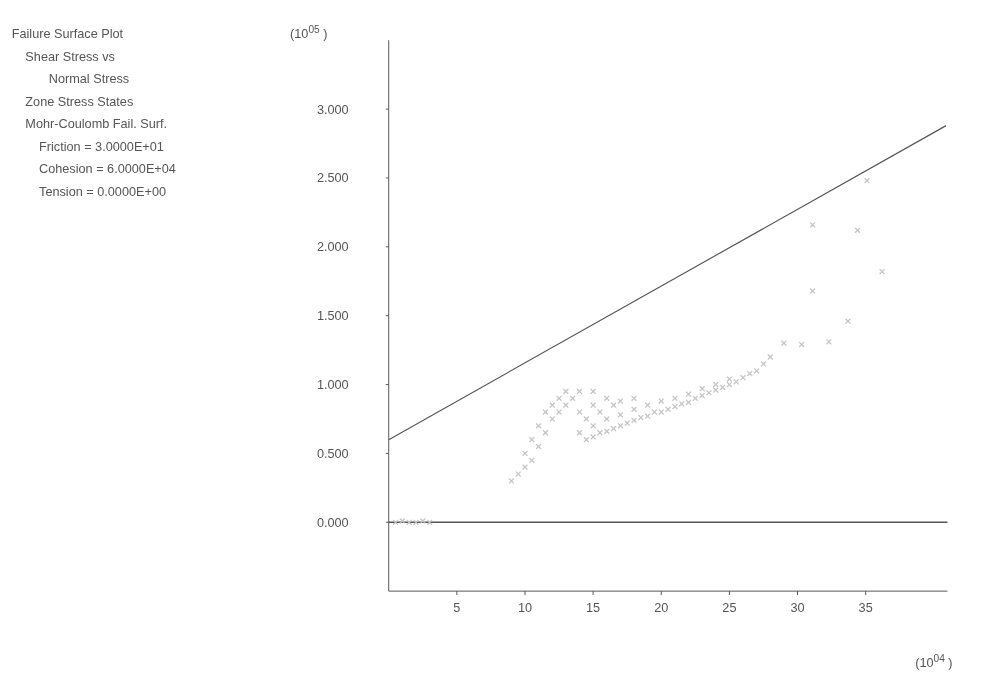 The width and height of the screenshot is (1007, 689). I want to click on x-tick-label: 10, so click(525, 607).